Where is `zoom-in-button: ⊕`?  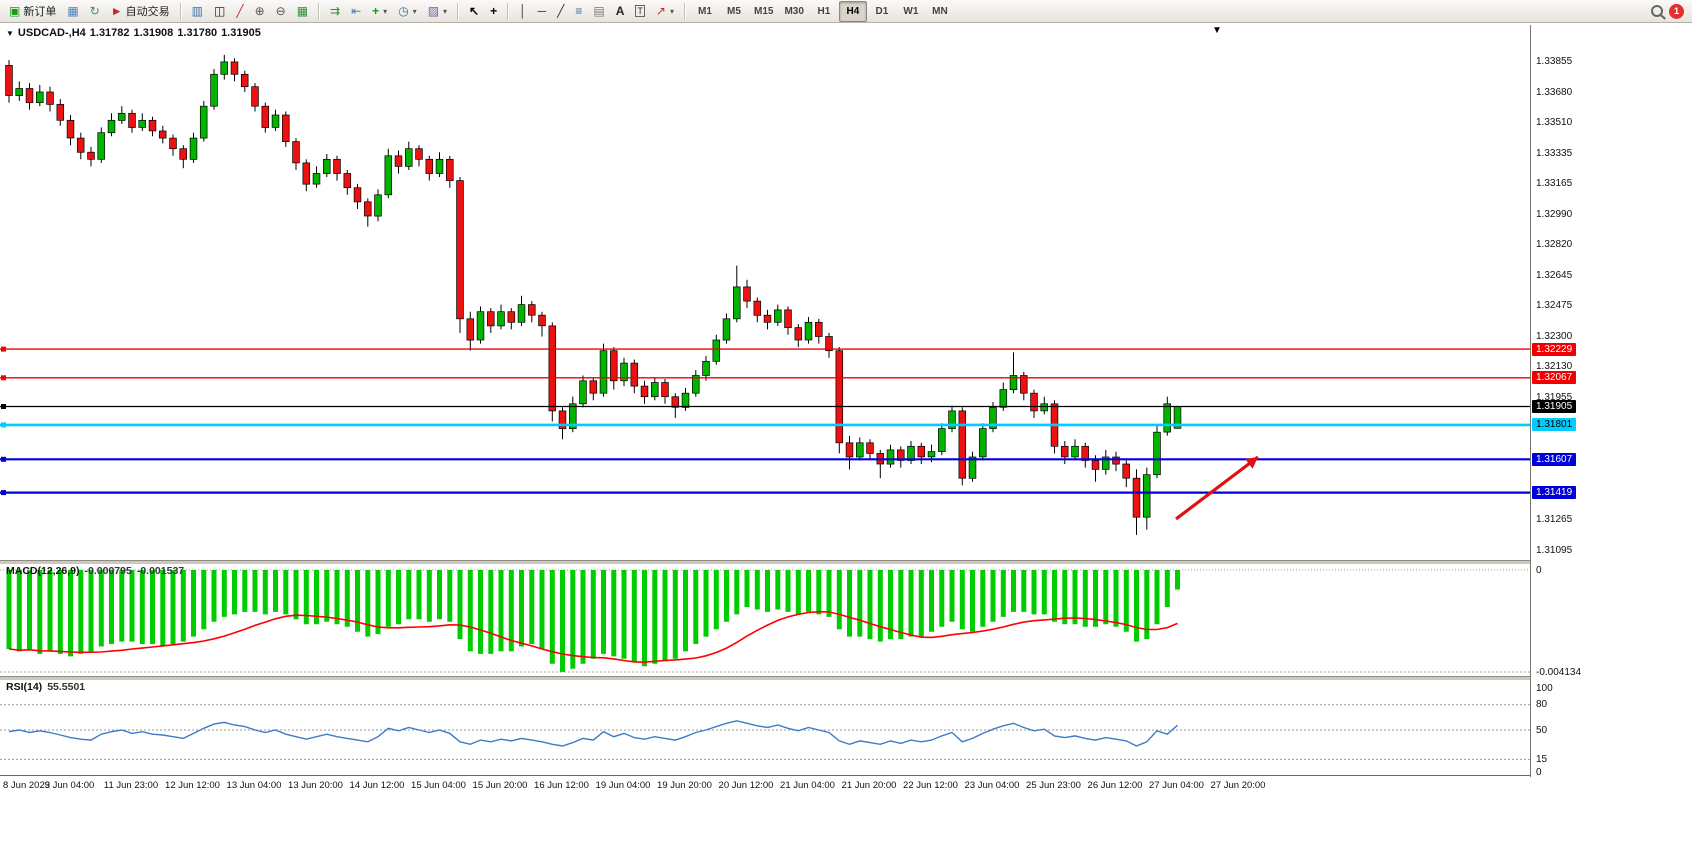
zoom-in-button: ⊕ is located at coordinates (260, 11).